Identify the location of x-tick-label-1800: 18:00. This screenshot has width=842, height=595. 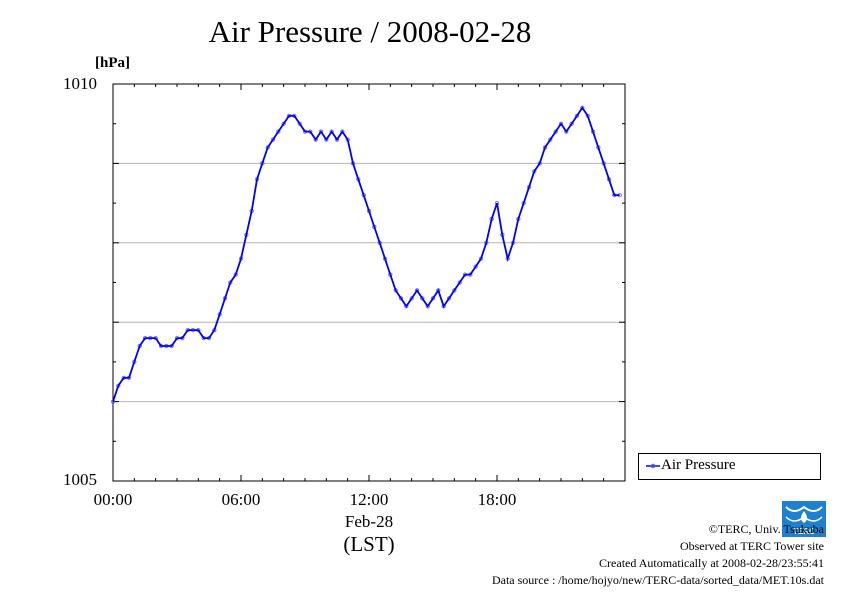
(497, 499).